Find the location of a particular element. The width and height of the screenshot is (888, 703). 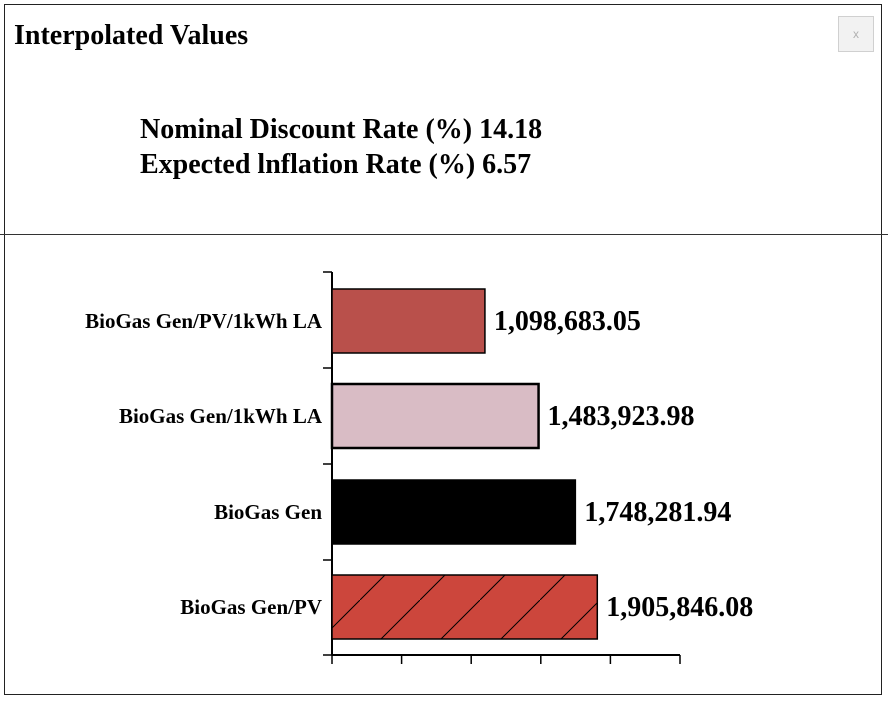

close-button: x is located at coordinates (856, 34).